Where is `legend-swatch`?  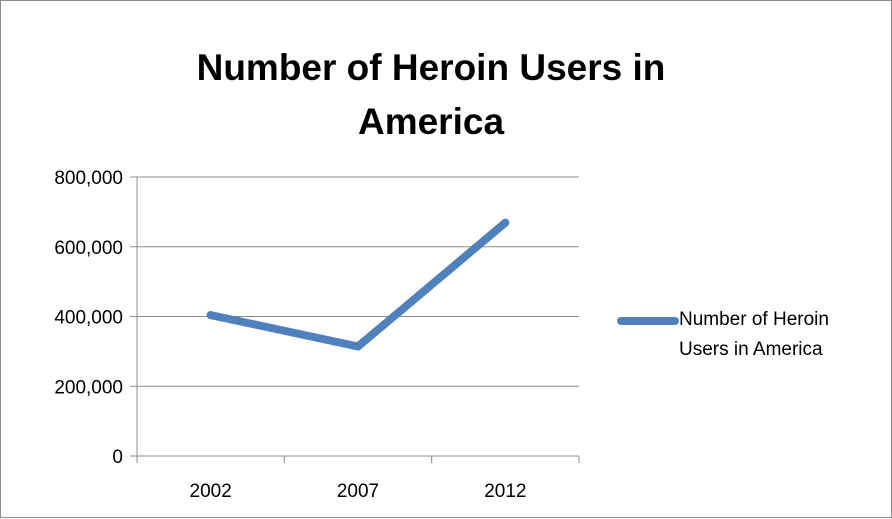
legend-swatch is located at coordinates (648, 321).